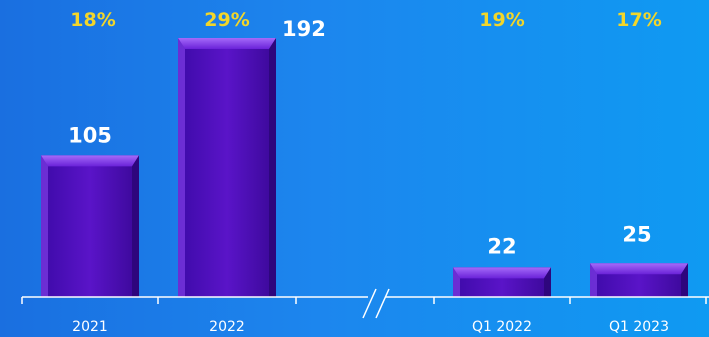  What do you see at coordinates (502, 327) in the screenshot?
I see `x-tick-label: Q1 2022` at bounding box center [502, 327].